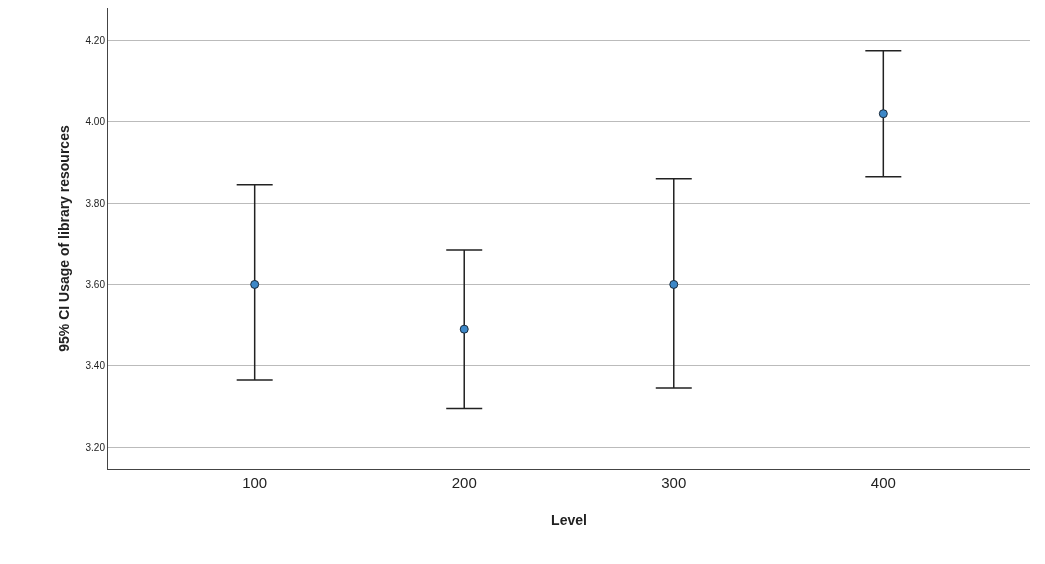 Image resolution: width=1045 pixels, height=564 pixels. I want to click on y-tick-label: 3.20, so click(95, 447).